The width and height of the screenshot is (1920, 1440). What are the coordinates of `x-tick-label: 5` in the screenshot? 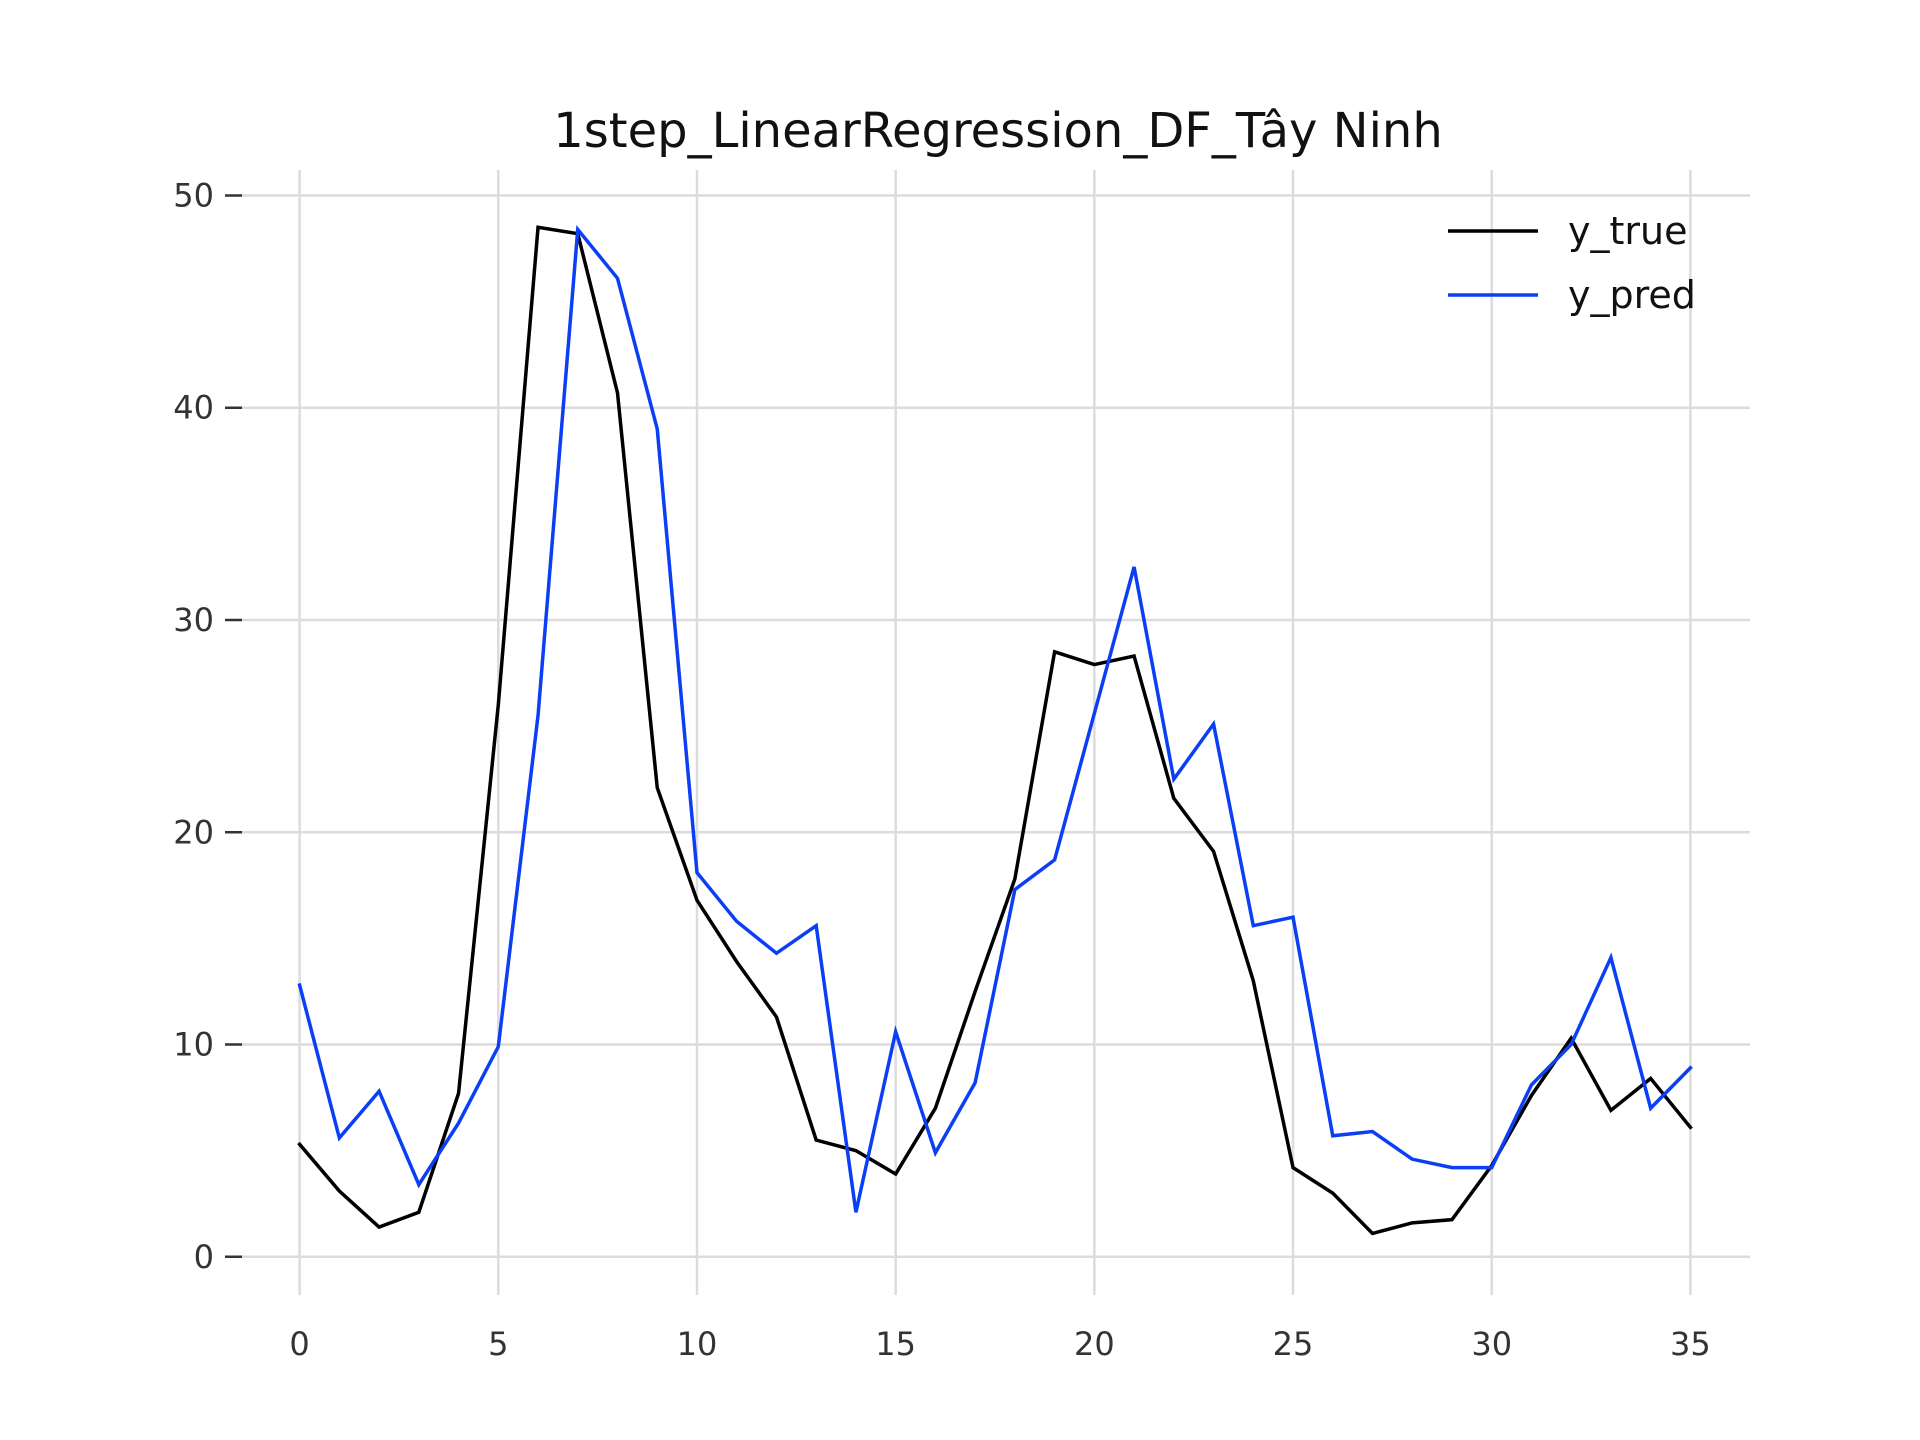 It's located at (498, 1344).